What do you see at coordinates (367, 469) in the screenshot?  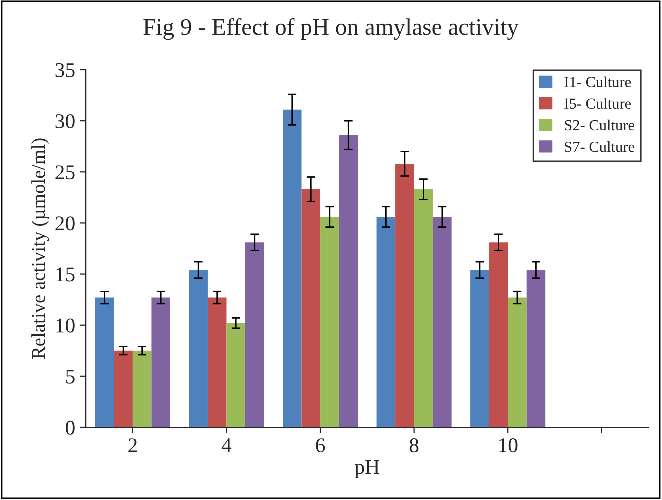 I see `x-axis-title: pH` at bounding box center [367, 469].